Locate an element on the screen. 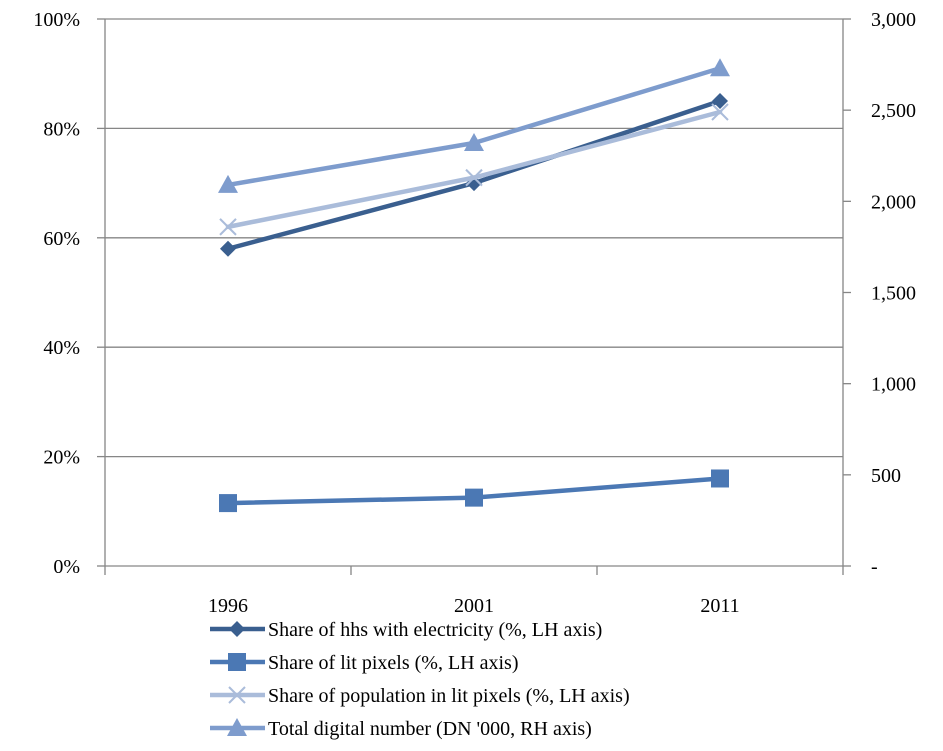 This screenshot has height=751, width=943. x-tick-label: 2011 is located at coordinates (719, 606).